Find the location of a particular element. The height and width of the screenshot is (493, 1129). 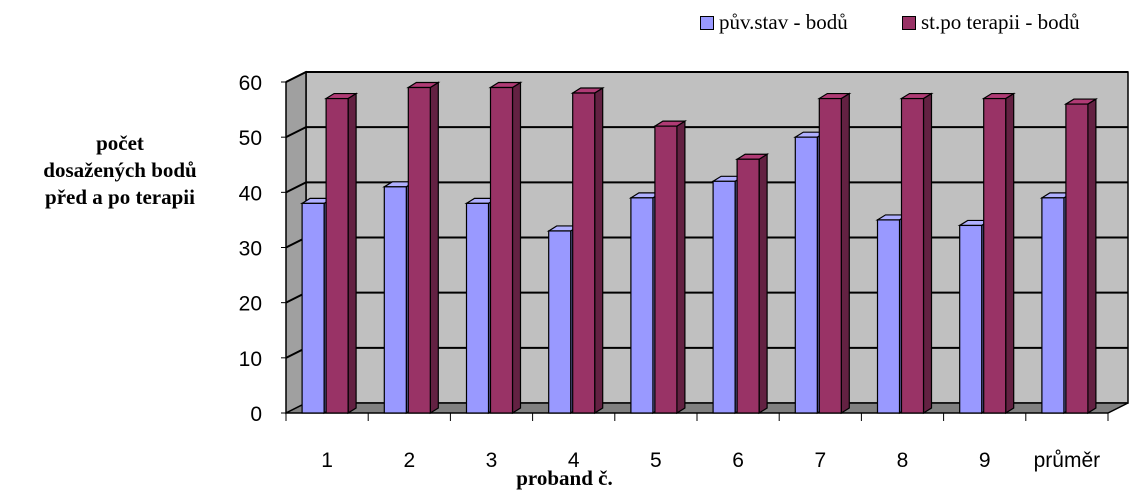

y-axis-title: počet dosažených bodů před a po terapii is located at coordinates (120, 170).